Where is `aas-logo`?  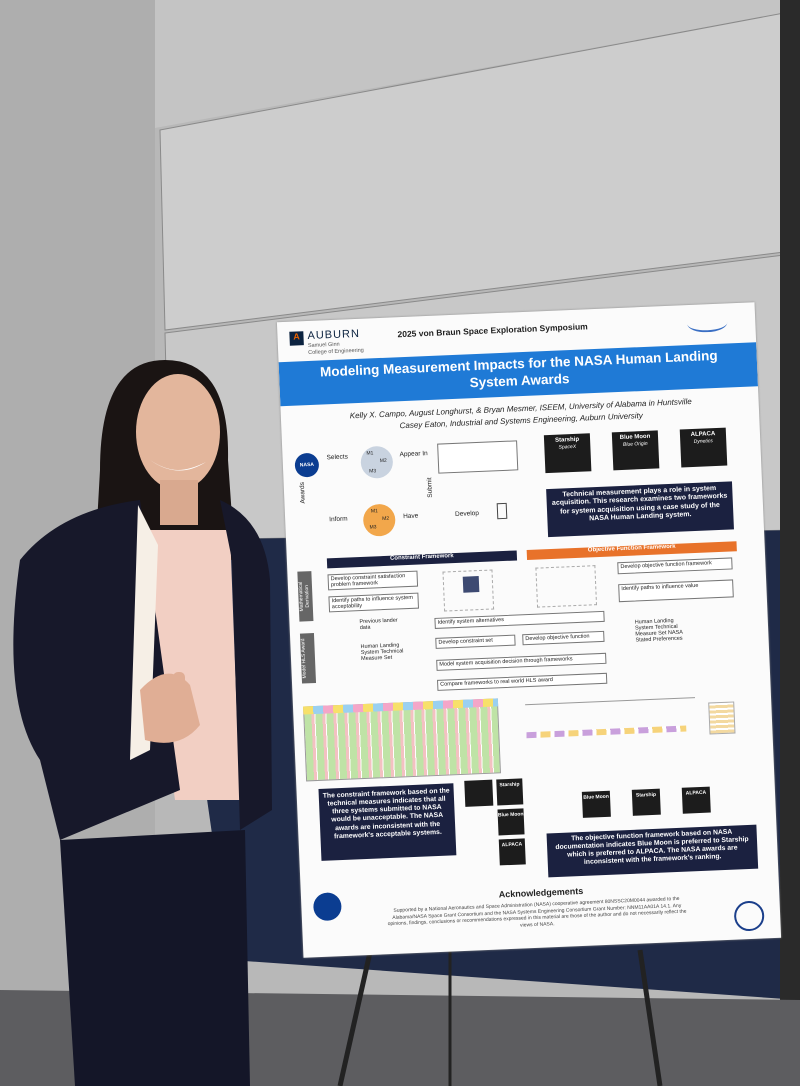 aas-logo is located at coordinates (707, 323).